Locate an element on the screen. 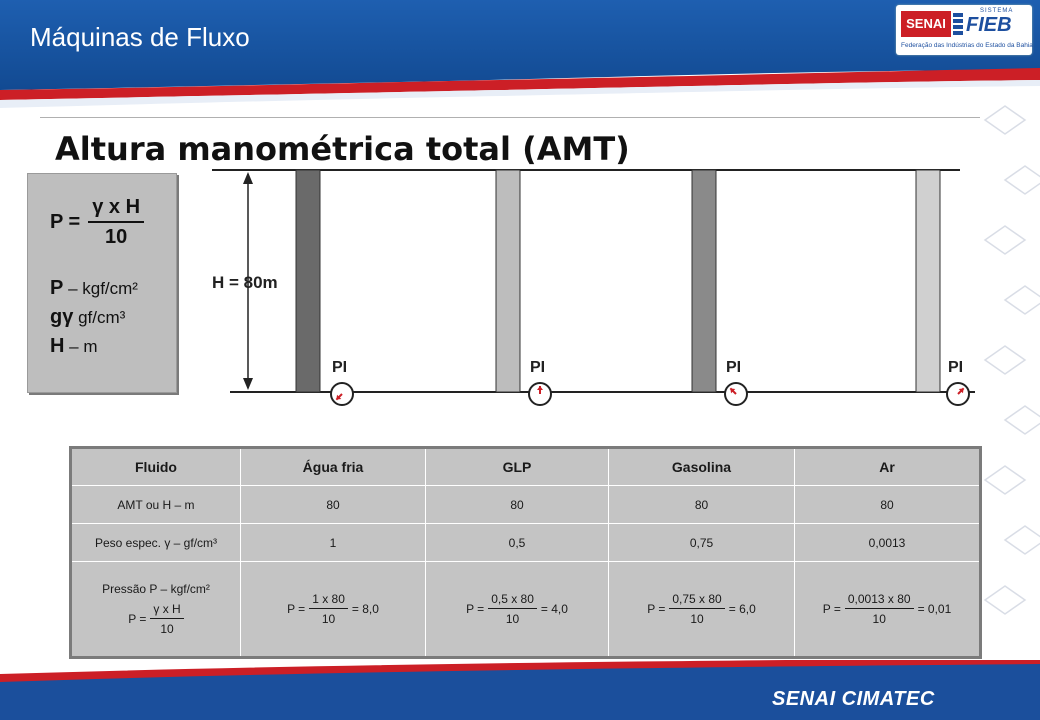  footer-brand: SENAI CIMATEC is located at coordinates (853, 699).